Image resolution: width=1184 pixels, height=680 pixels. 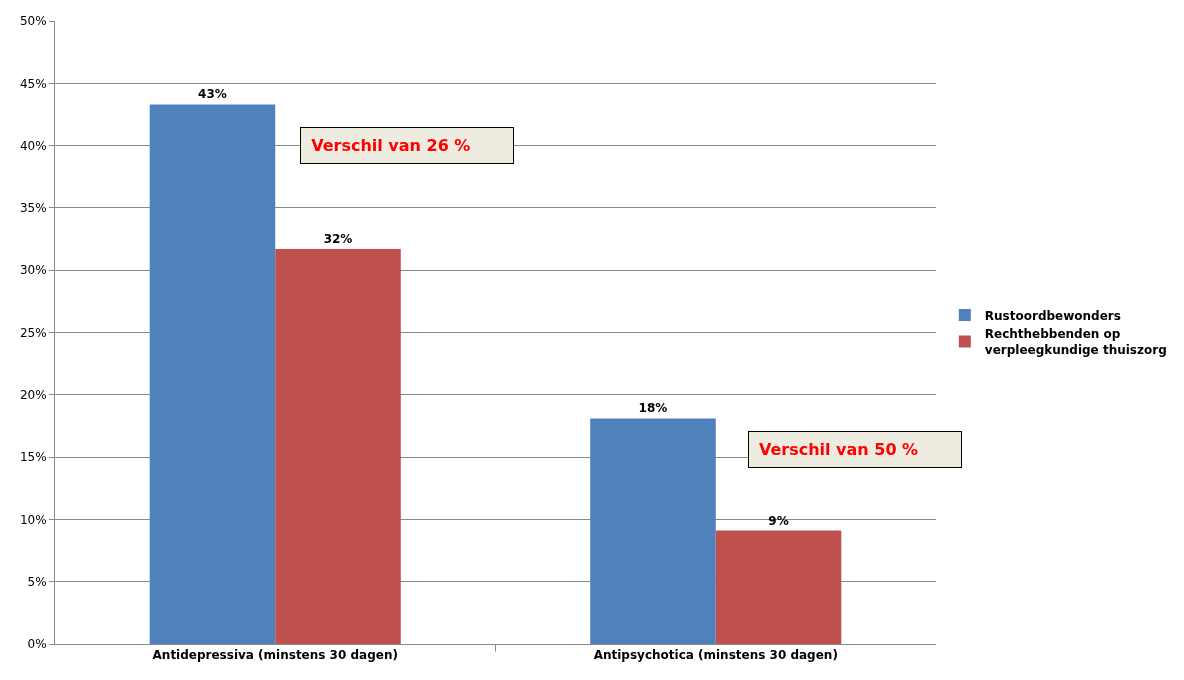 I want to click on data-label: 43%, so click(x=212, y=94).